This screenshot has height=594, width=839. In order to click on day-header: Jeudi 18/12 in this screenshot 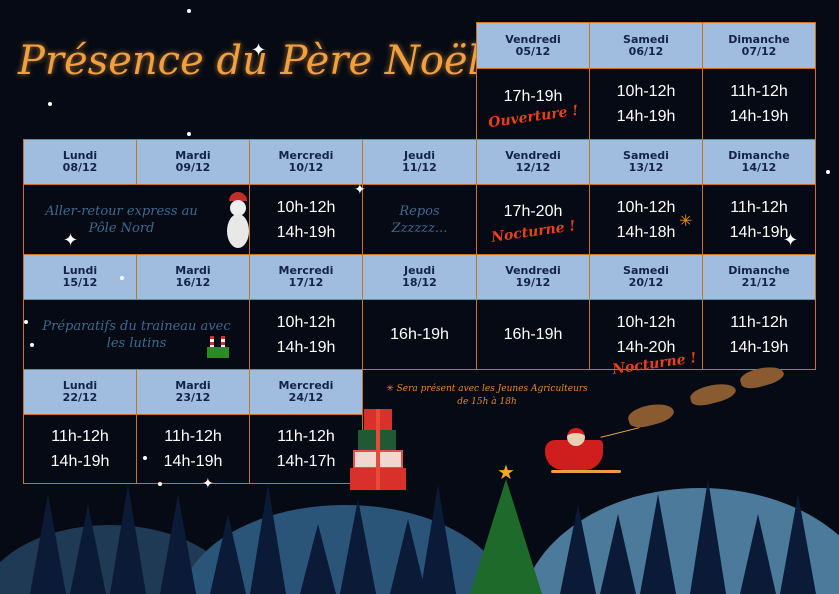, I will do `click(419, 277)`.